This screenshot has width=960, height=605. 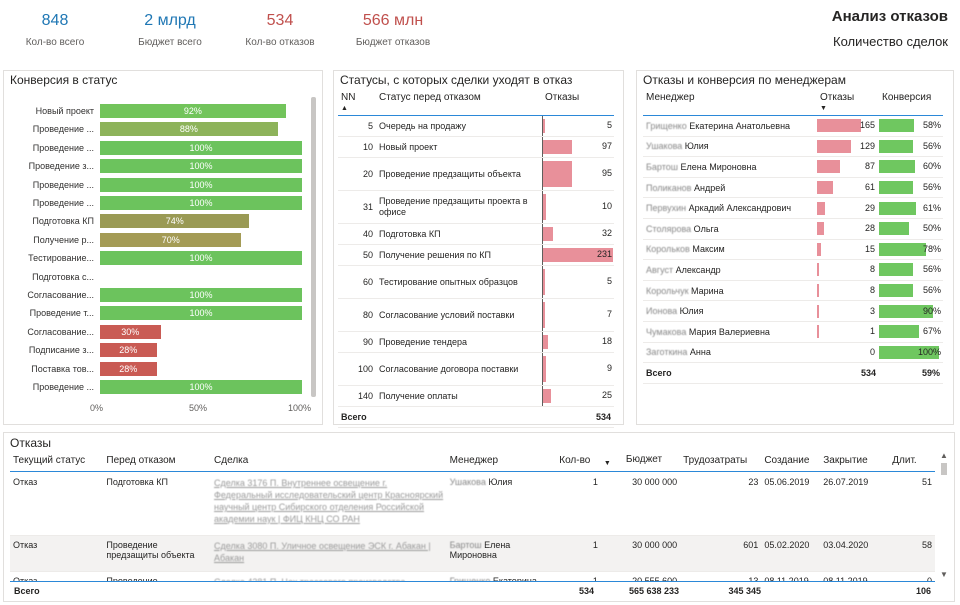 I want to click on conversion-row: Проведение ... 88%, so click(x=159, y=129).